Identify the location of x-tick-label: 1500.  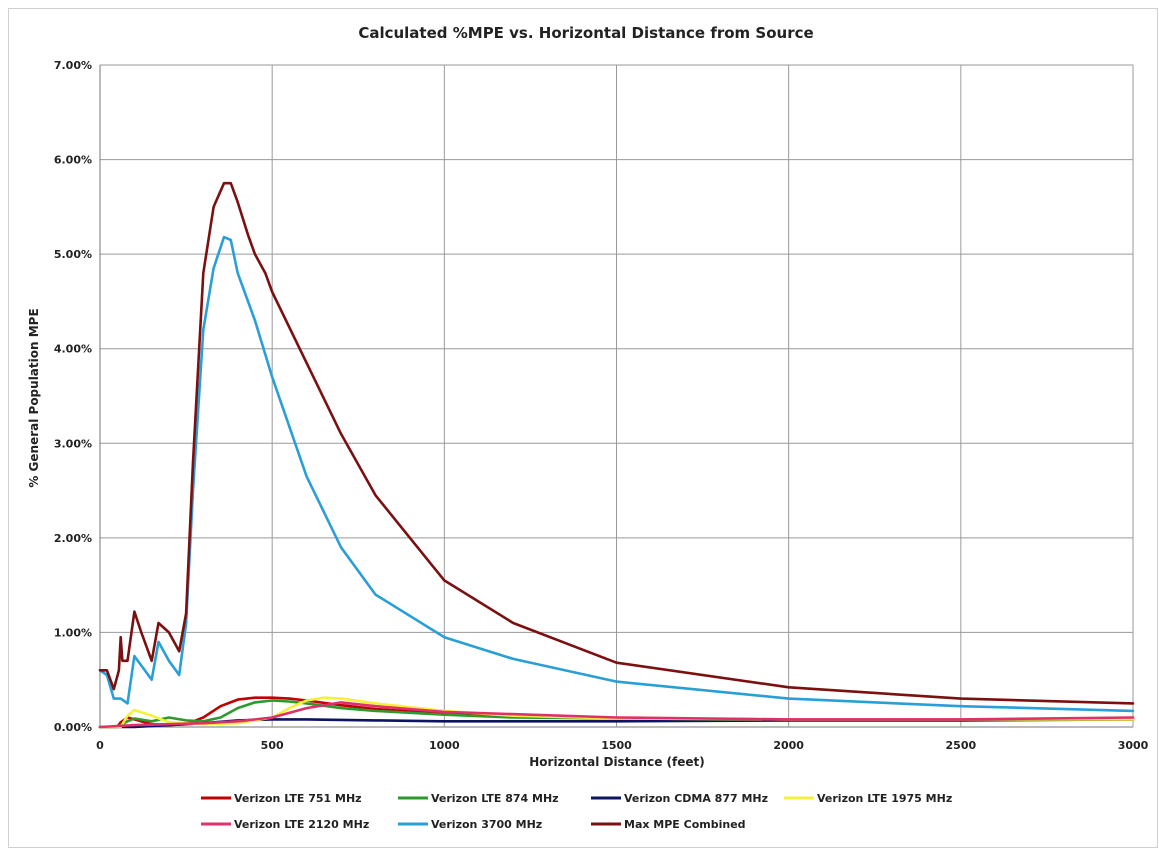
(616, 745).